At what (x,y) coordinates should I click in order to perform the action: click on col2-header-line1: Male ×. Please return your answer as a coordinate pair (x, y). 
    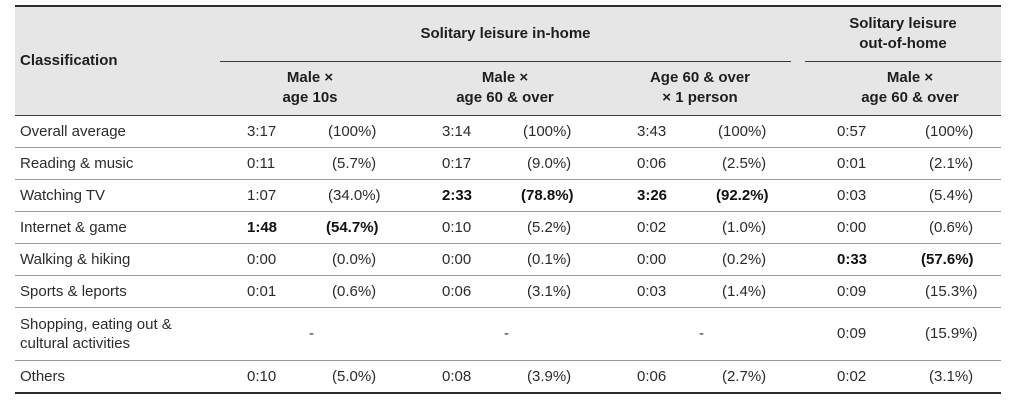
    Looking at the image, I should click on (505, 77).